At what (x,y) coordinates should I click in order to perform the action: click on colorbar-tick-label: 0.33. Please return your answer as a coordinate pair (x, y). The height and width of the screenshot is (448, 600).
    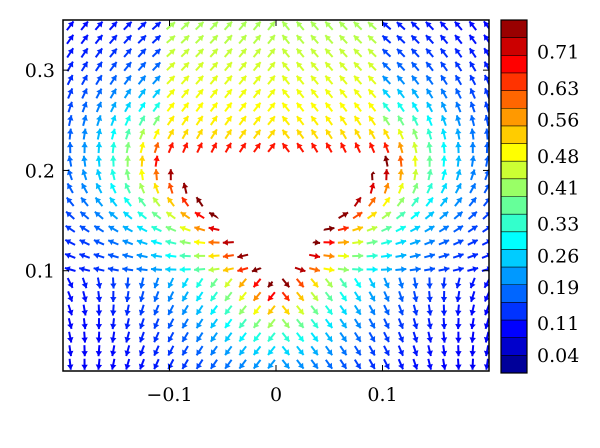
    Looking at the image, I should click on (558, 225).